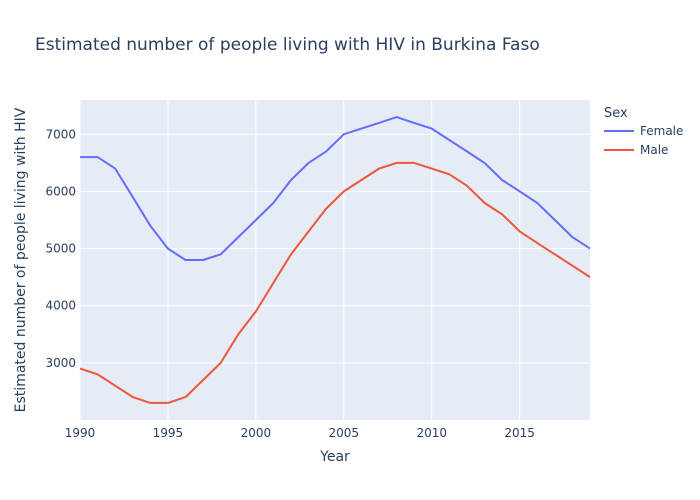 This screenshot has height=500, width=700. I want to click on x-tick-label: 2000, so click(256, 433).